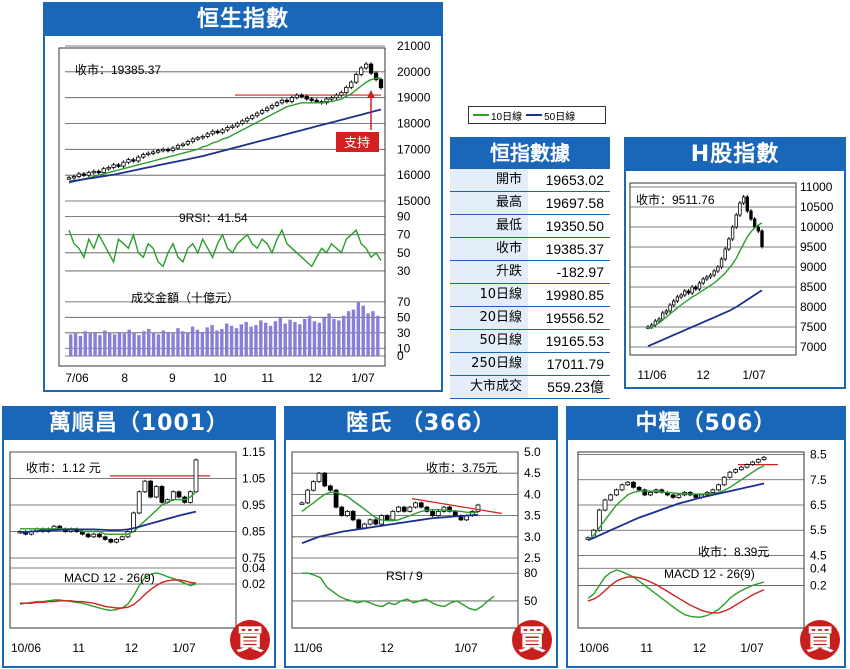 This screenshot has width=850, height=669. What do you see at coordinates (489, 387) in the screenshot?
I see `table-key: 大市成交` at bounding box center [489, 387].